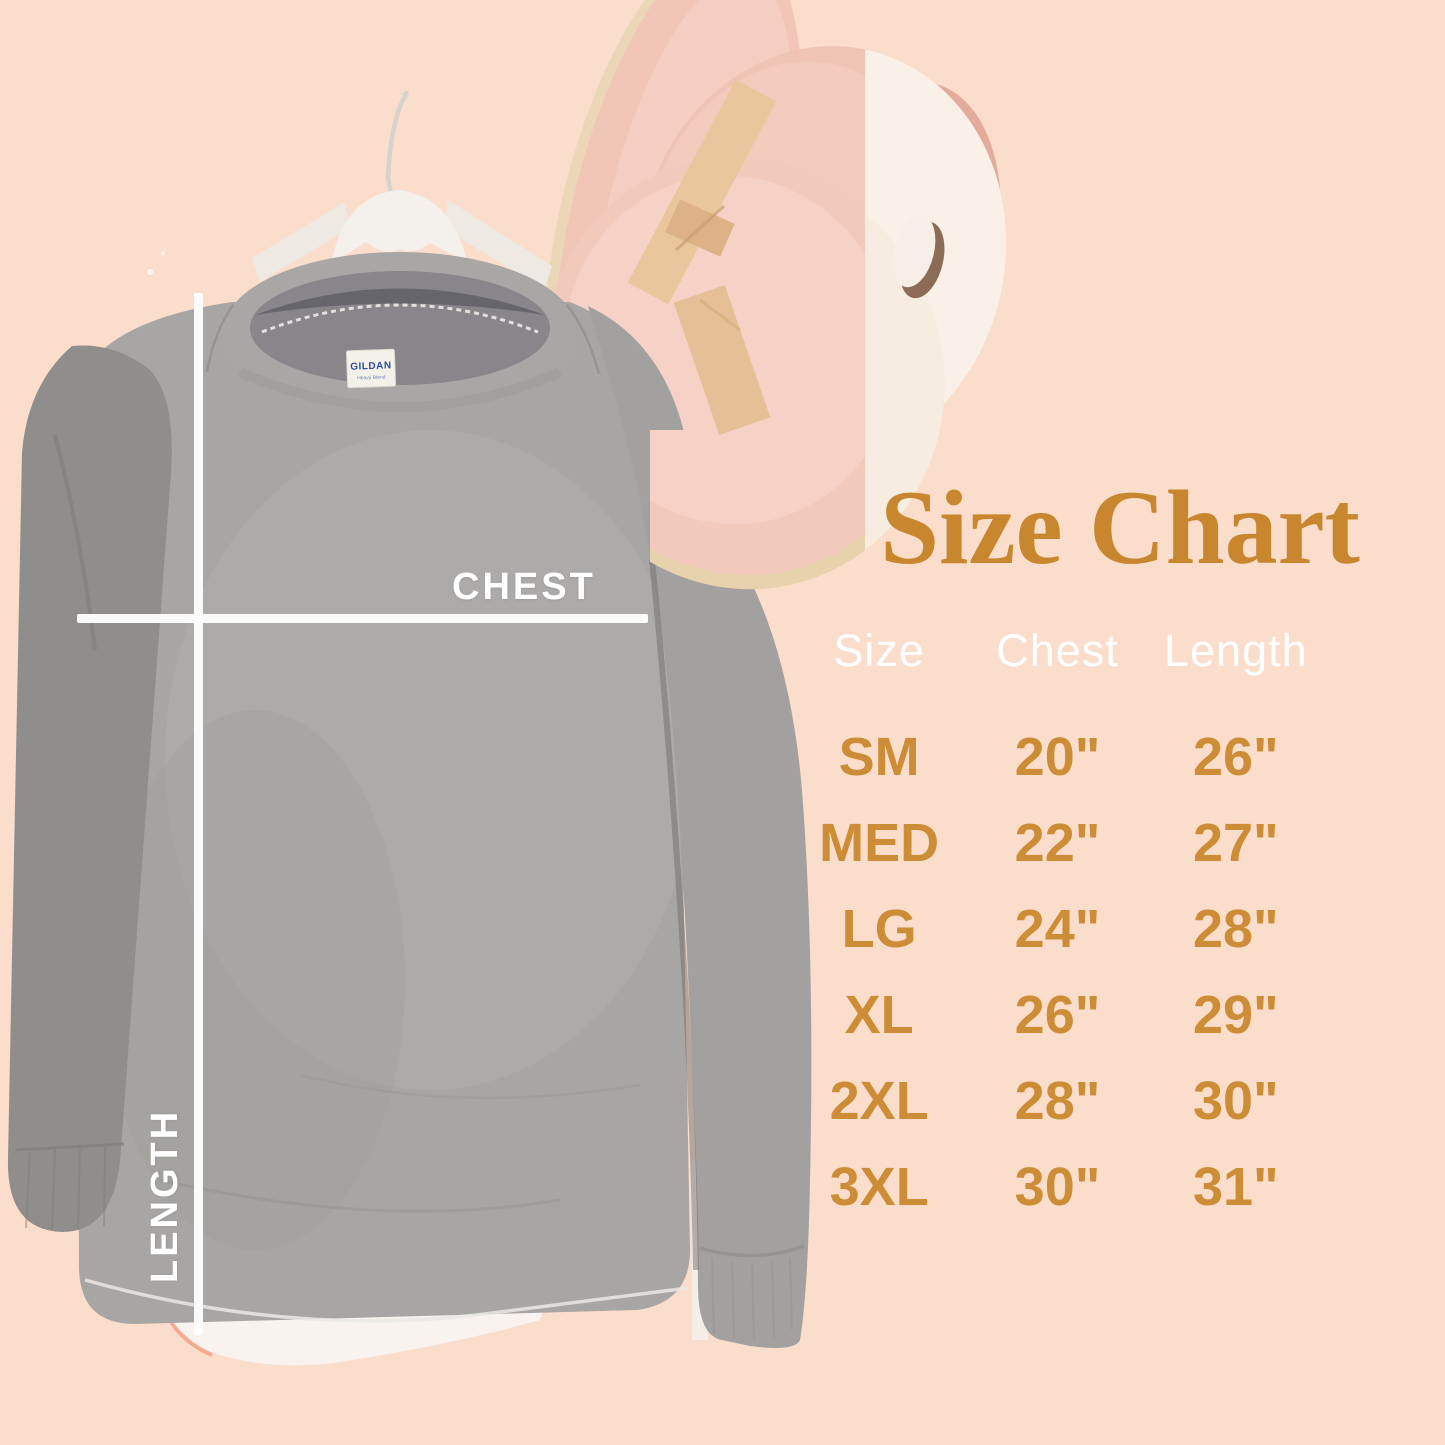 This screenshot has width=1445, height=1445. I want to click on header-length: Length, so click(1236, 650).